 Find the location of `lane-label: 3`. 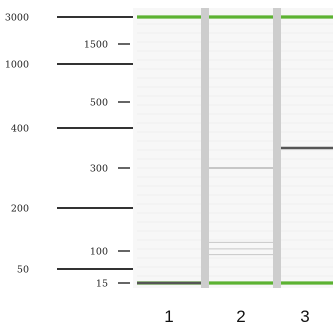

lane-label: 3 is located at coordinates (304, 316).